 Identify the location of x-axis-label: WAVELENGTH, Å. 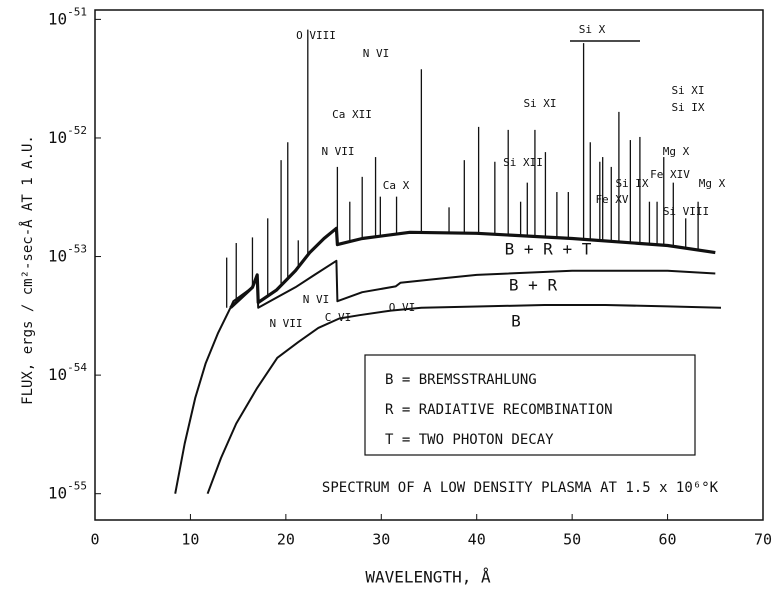
(428, 577).